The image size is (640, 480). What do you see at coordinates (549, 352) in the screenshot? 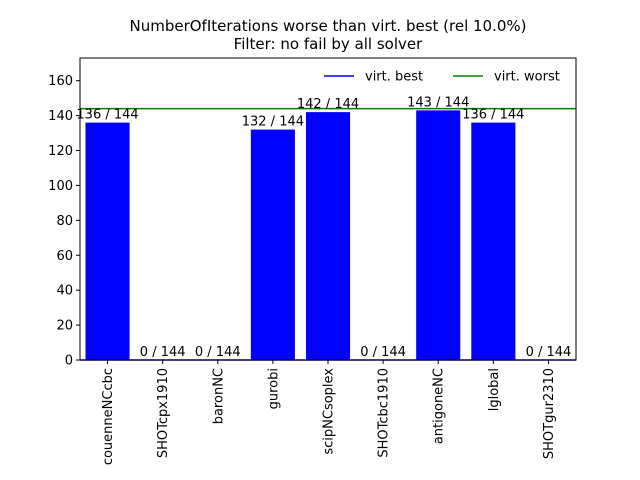
I see `data-label-SHOTgur2310: 0 / 144` at bounding box center [549, 352].